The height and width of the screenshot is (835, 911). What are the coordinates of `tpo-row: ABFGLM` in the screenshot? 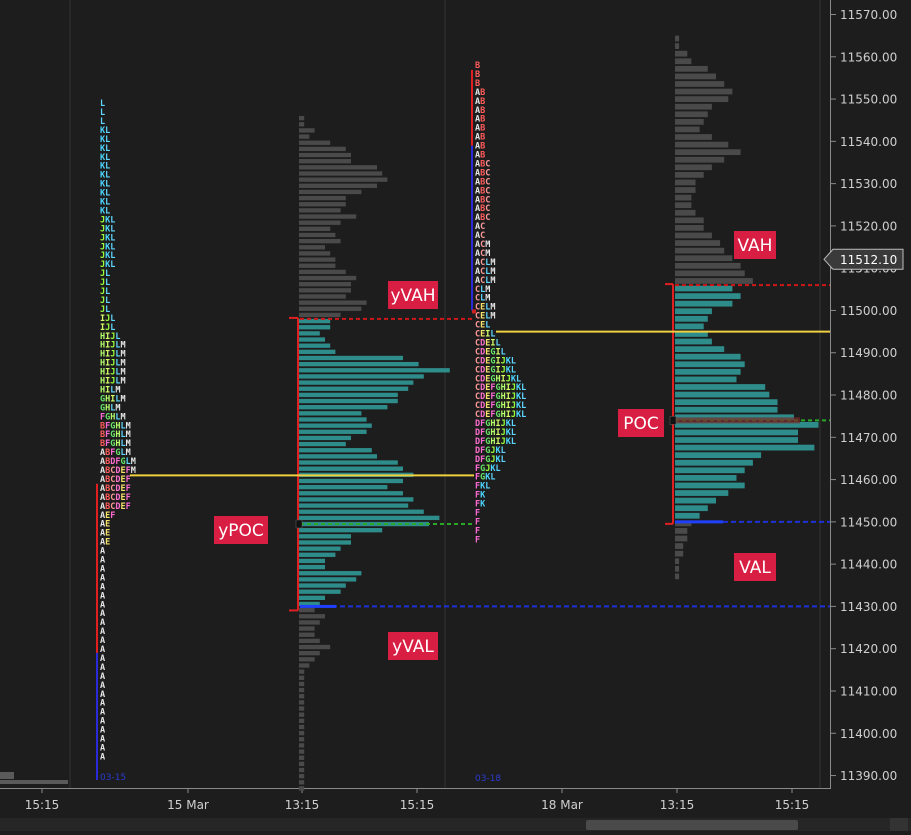 It's located at (115, 453).